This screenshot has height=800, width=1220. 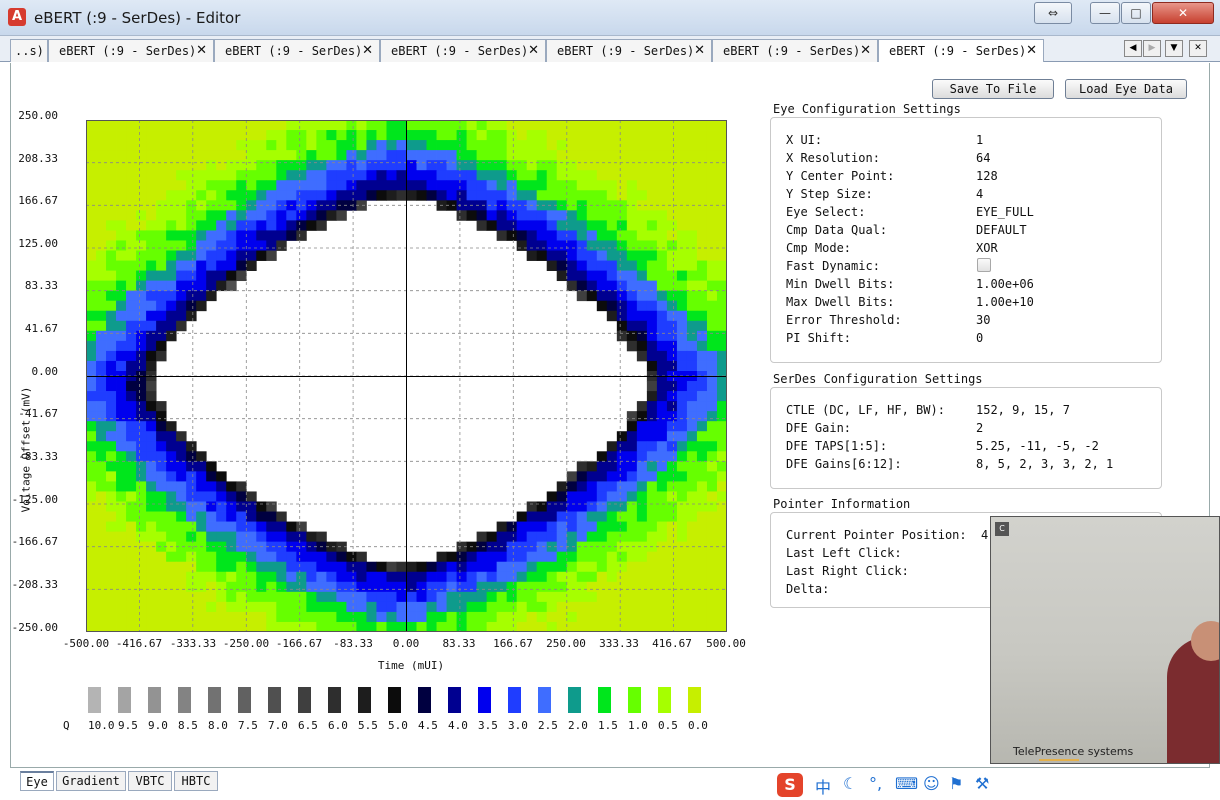 What do you see at coordinates (629, 50) in the screenshot?
I see `tab-4: eBERT (:9 - SerDes) ✕` at bounding box center [629, 50].